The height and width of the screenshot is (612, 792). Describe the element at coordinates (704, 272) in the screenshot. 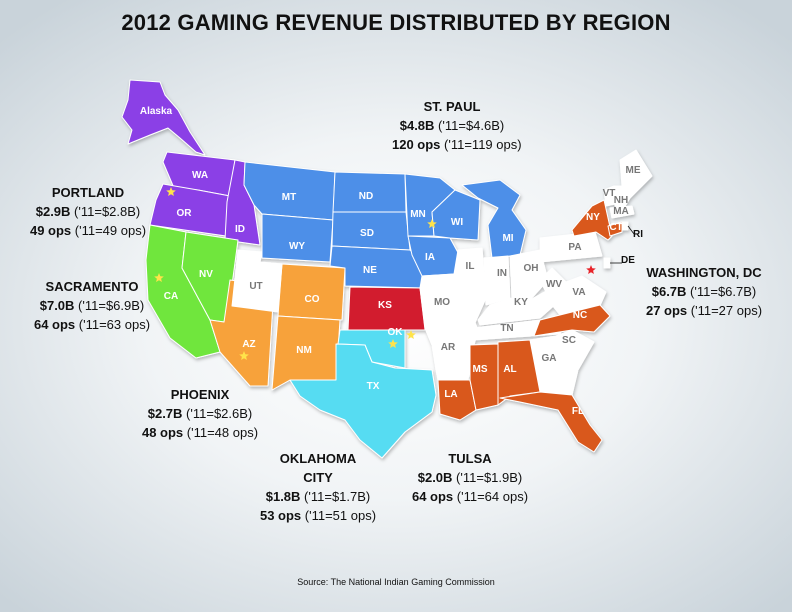

I see `region-name: WASHINGTON, DC` at that location.